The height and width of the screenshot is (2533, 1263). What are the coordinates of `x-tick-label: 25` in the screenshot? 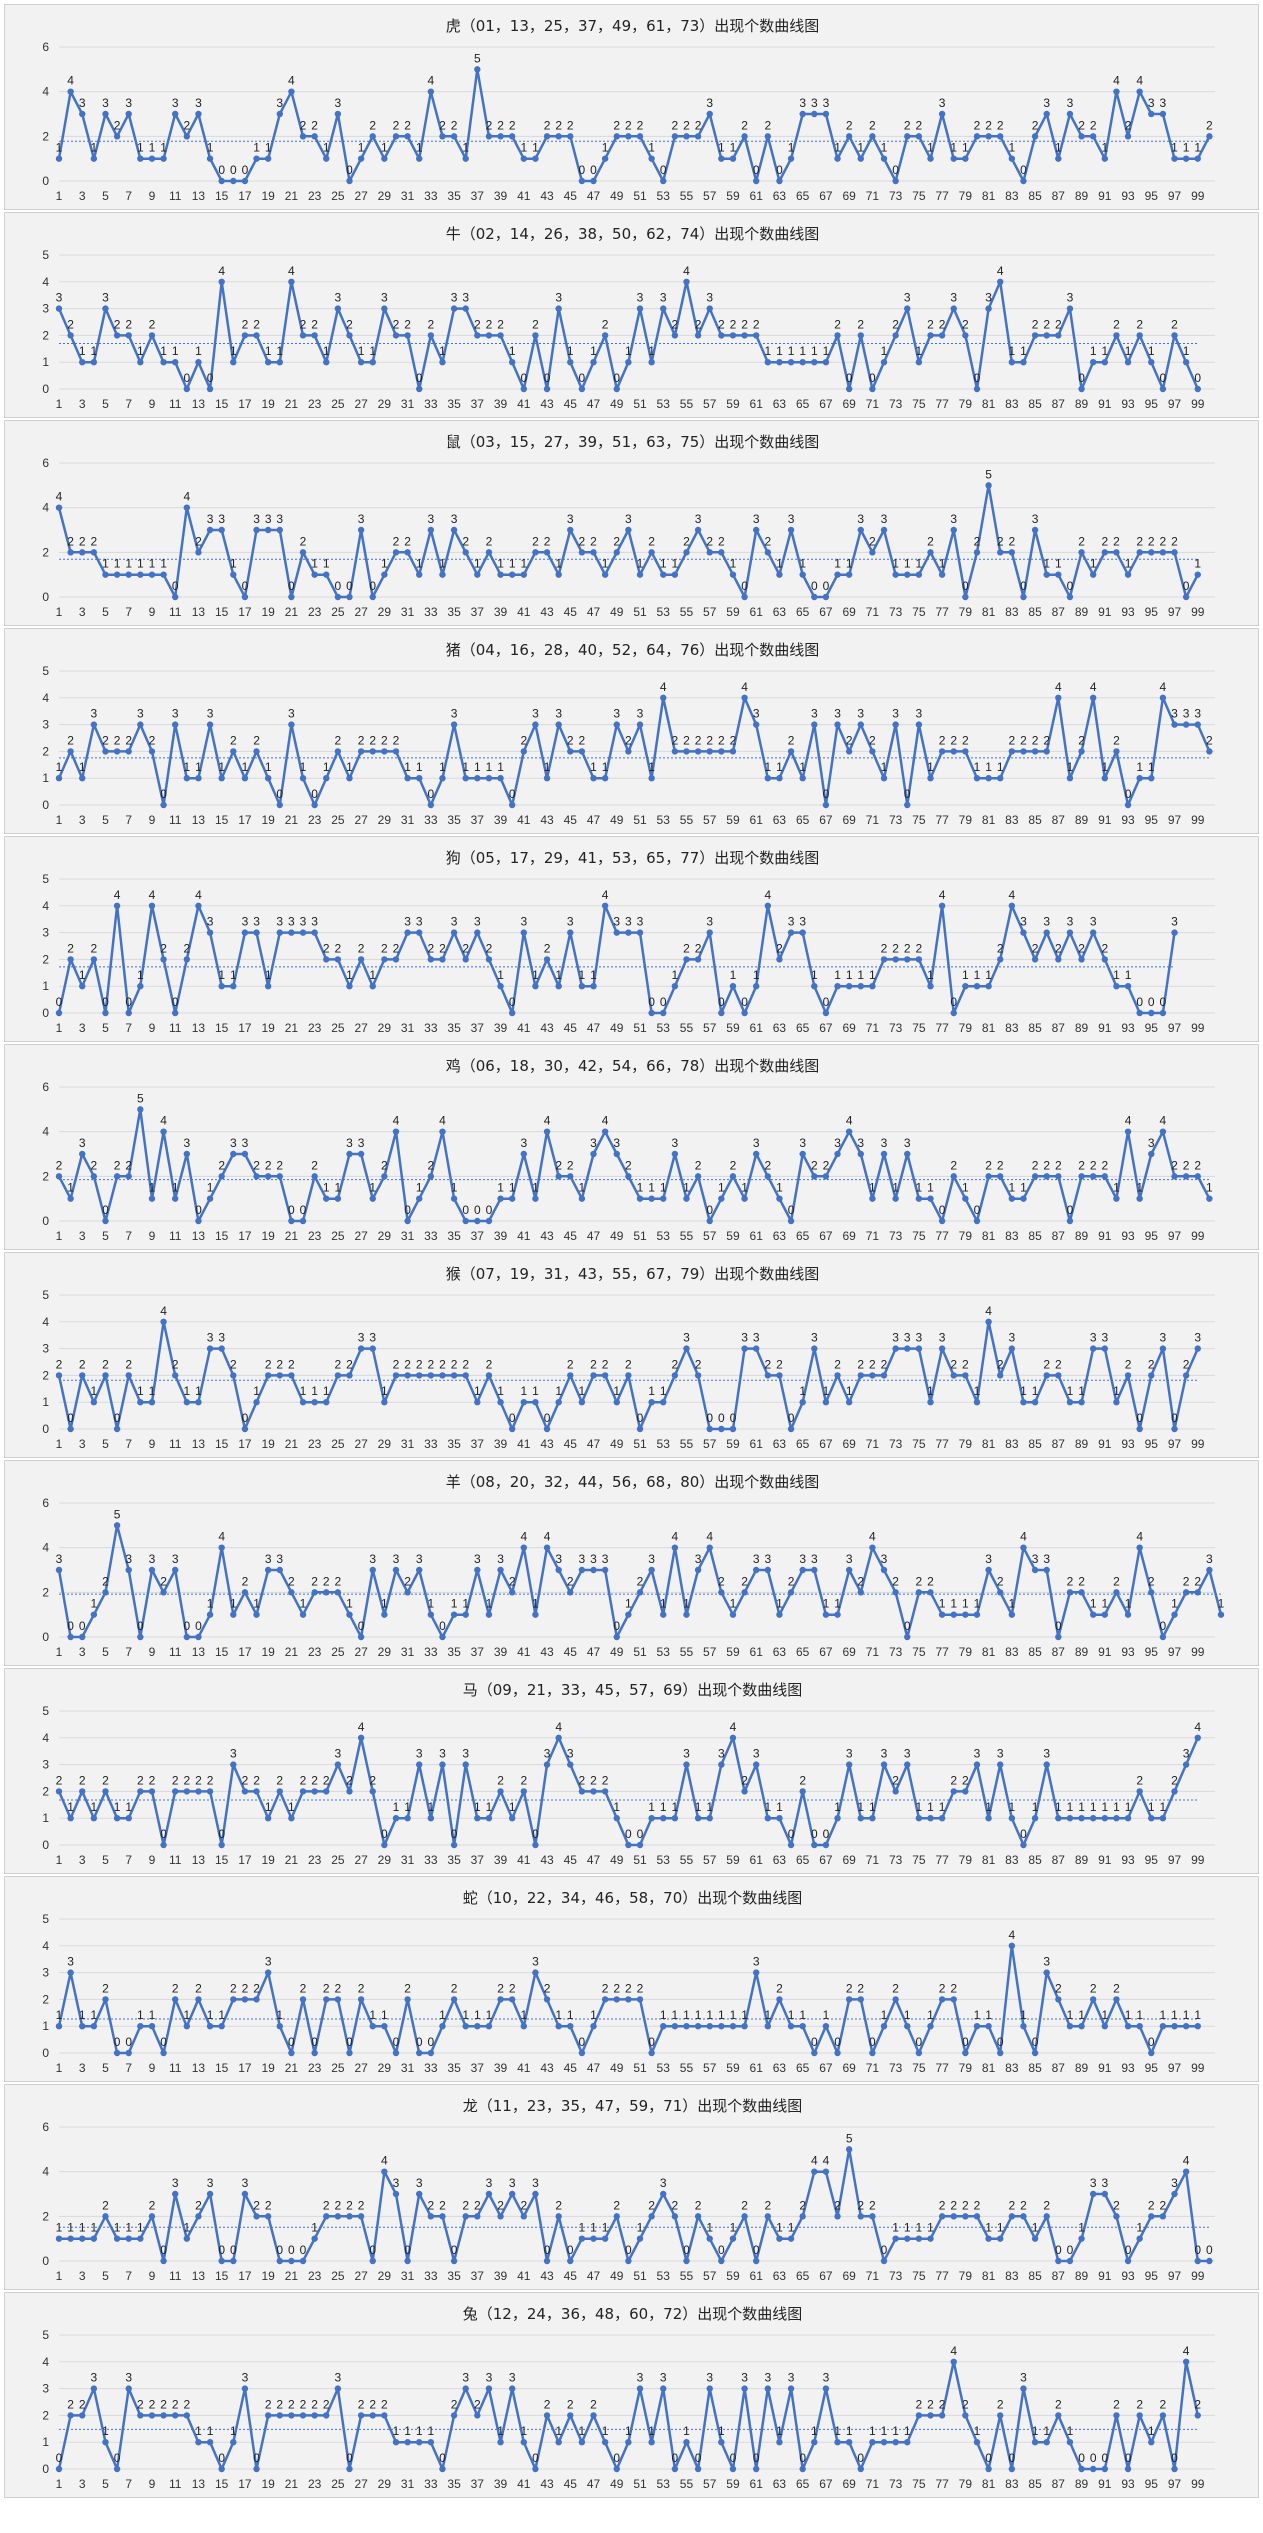 It's located at (338, 1860).